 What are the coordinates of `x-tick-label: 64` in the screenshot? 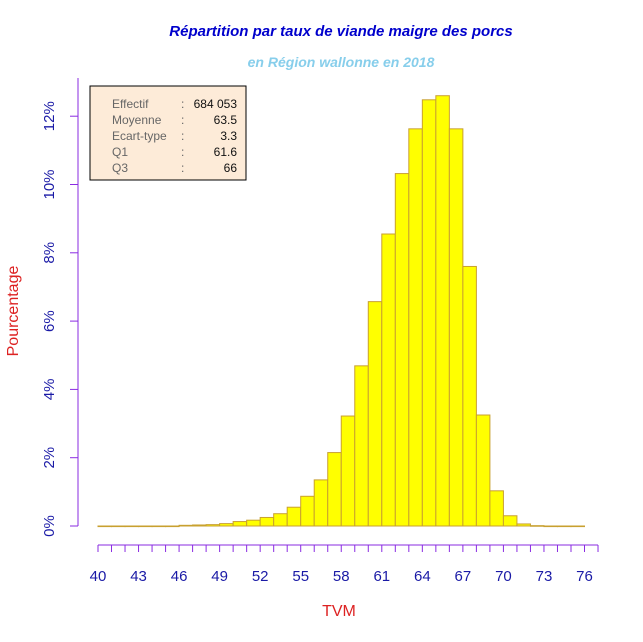 It's located at (422, 576).